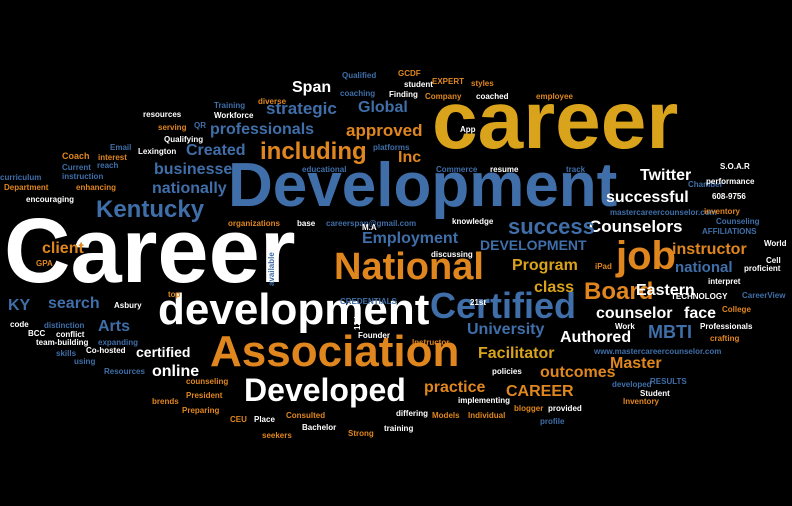 Image resolution: width=792 pixels, height=506 pixels. Describe the element at coordinates (736, 309) in the screenshot. I see `word-college: College` at that location.